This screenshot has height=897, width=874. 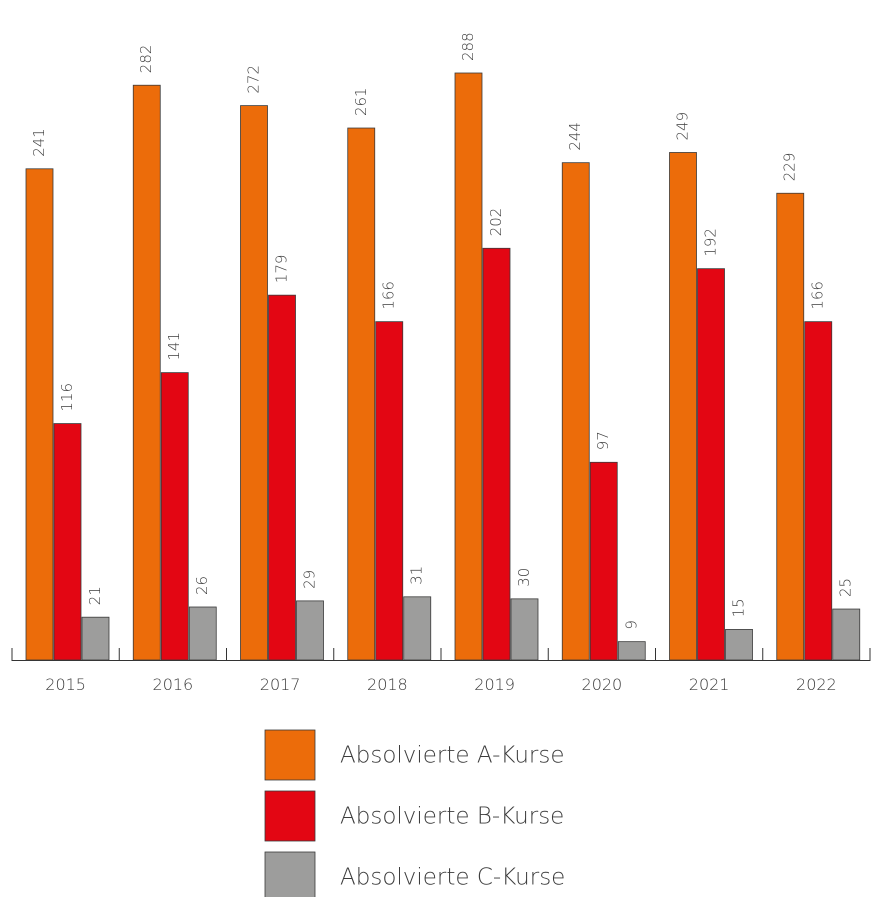 What do you see at coordinates (468, 46) in the screenshot?
I see `value-label: 288` at bounding box center [468, 46].